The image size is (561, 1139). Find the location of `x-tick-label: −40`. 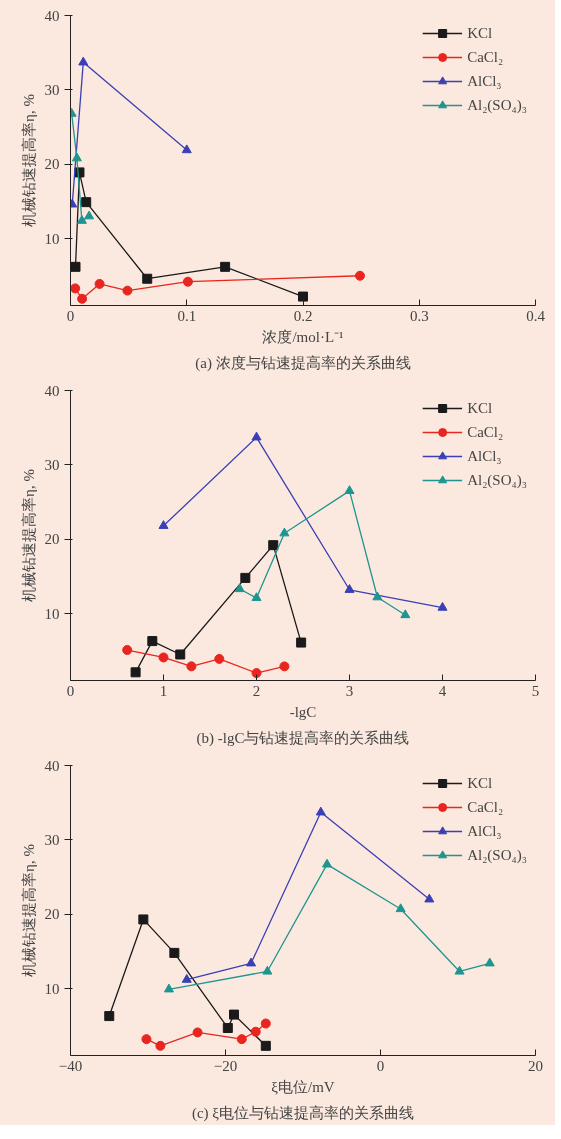

x-tick-label: −40 is located at coordinates (70, 1065).